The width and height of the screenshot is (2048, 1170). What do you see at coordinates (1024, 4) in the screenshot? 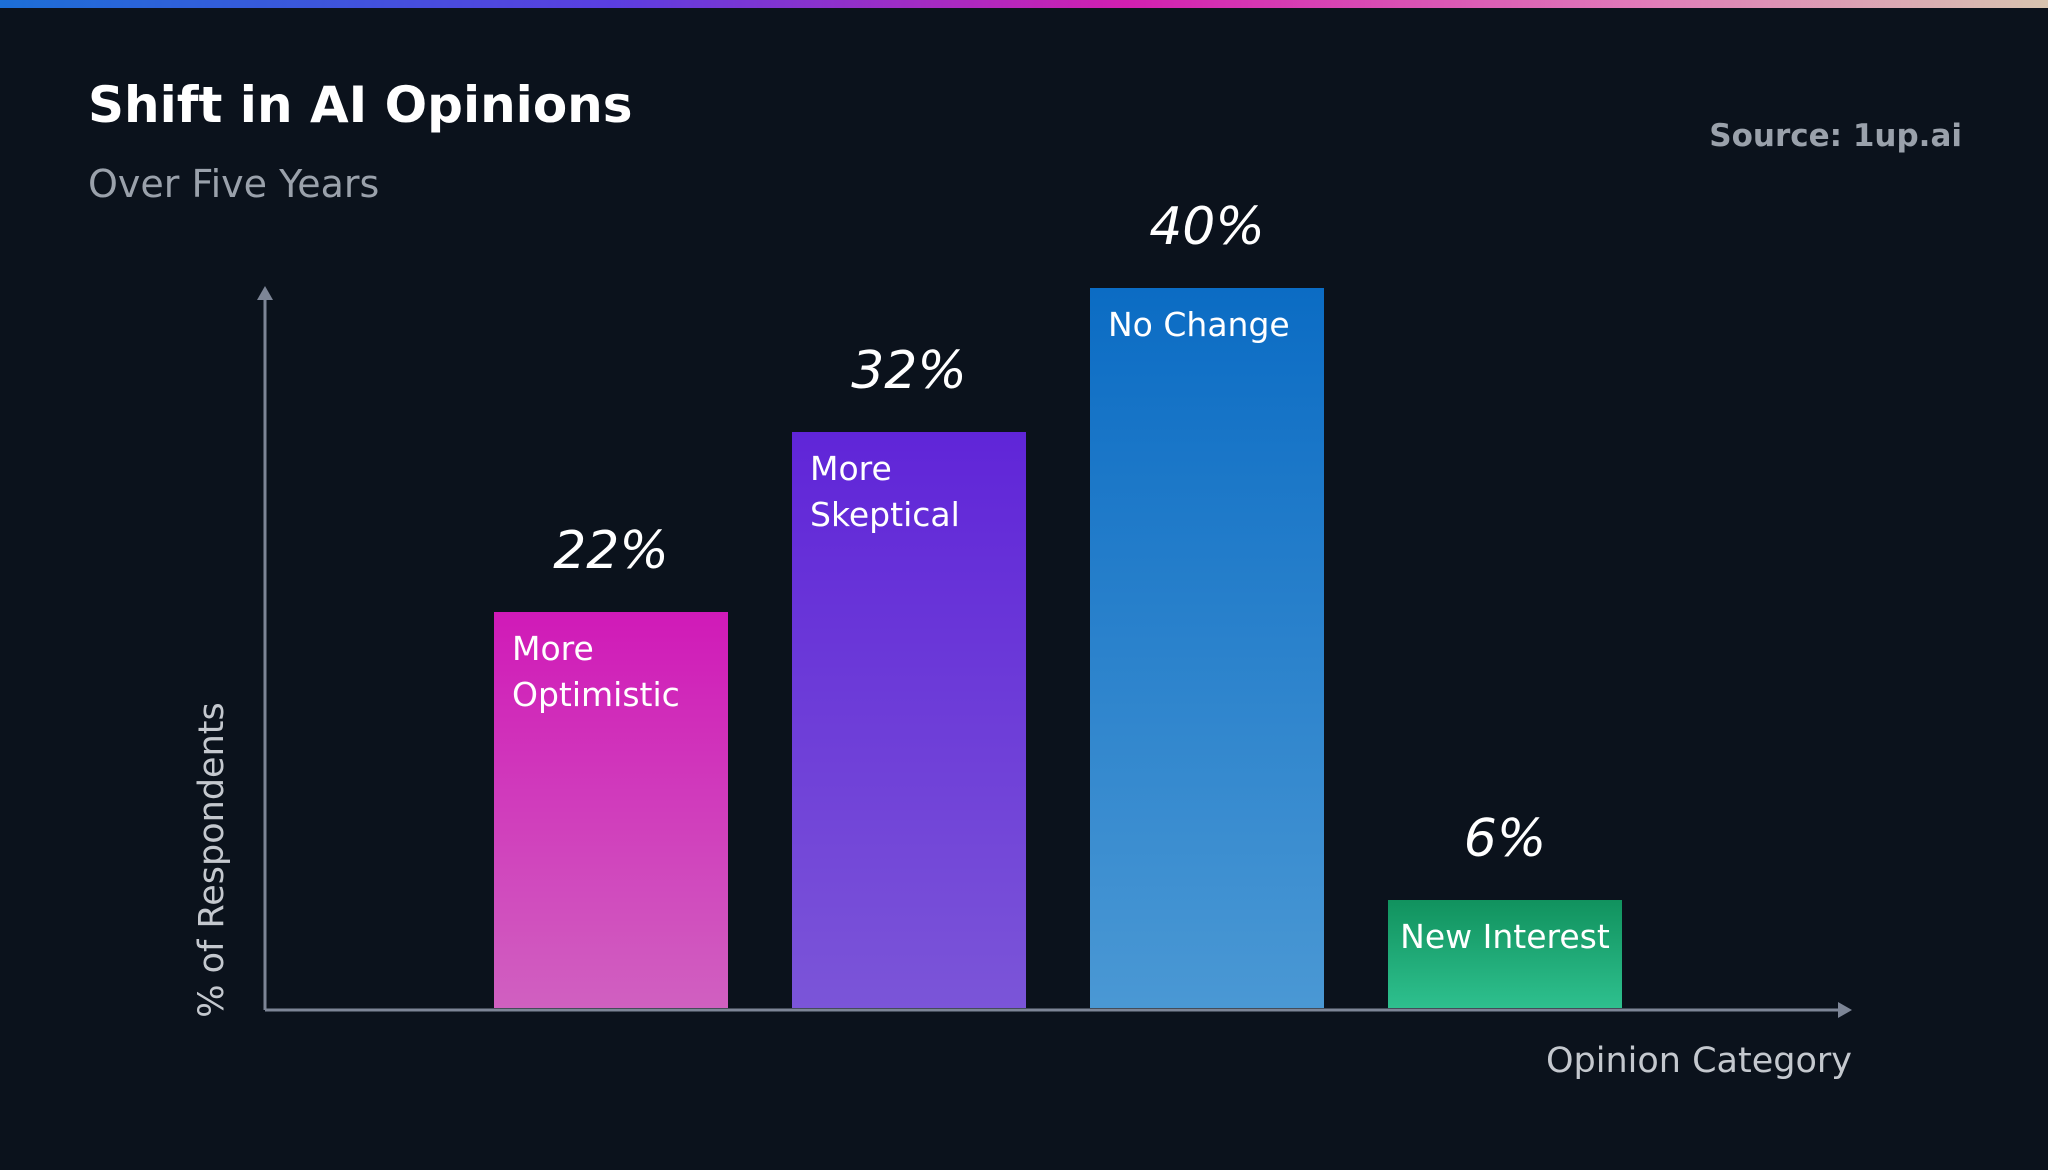
I see `top-gradient-strip` at bounding box center [1024, 4].